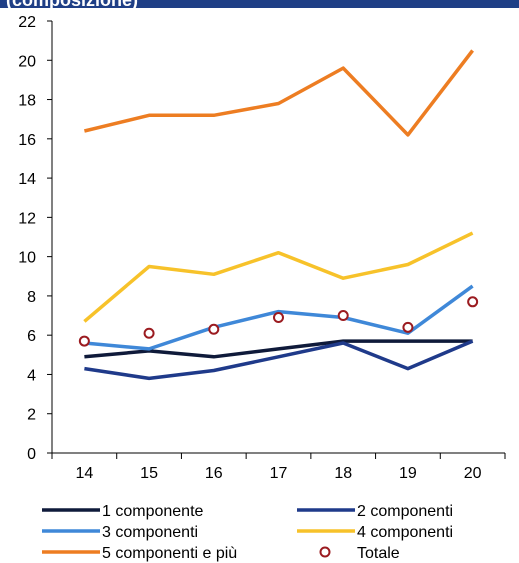  What do you see at coordinates (259, 4) in the screenshot?
I see `header-bar: (composizione)` at bounding box center [259, 4].